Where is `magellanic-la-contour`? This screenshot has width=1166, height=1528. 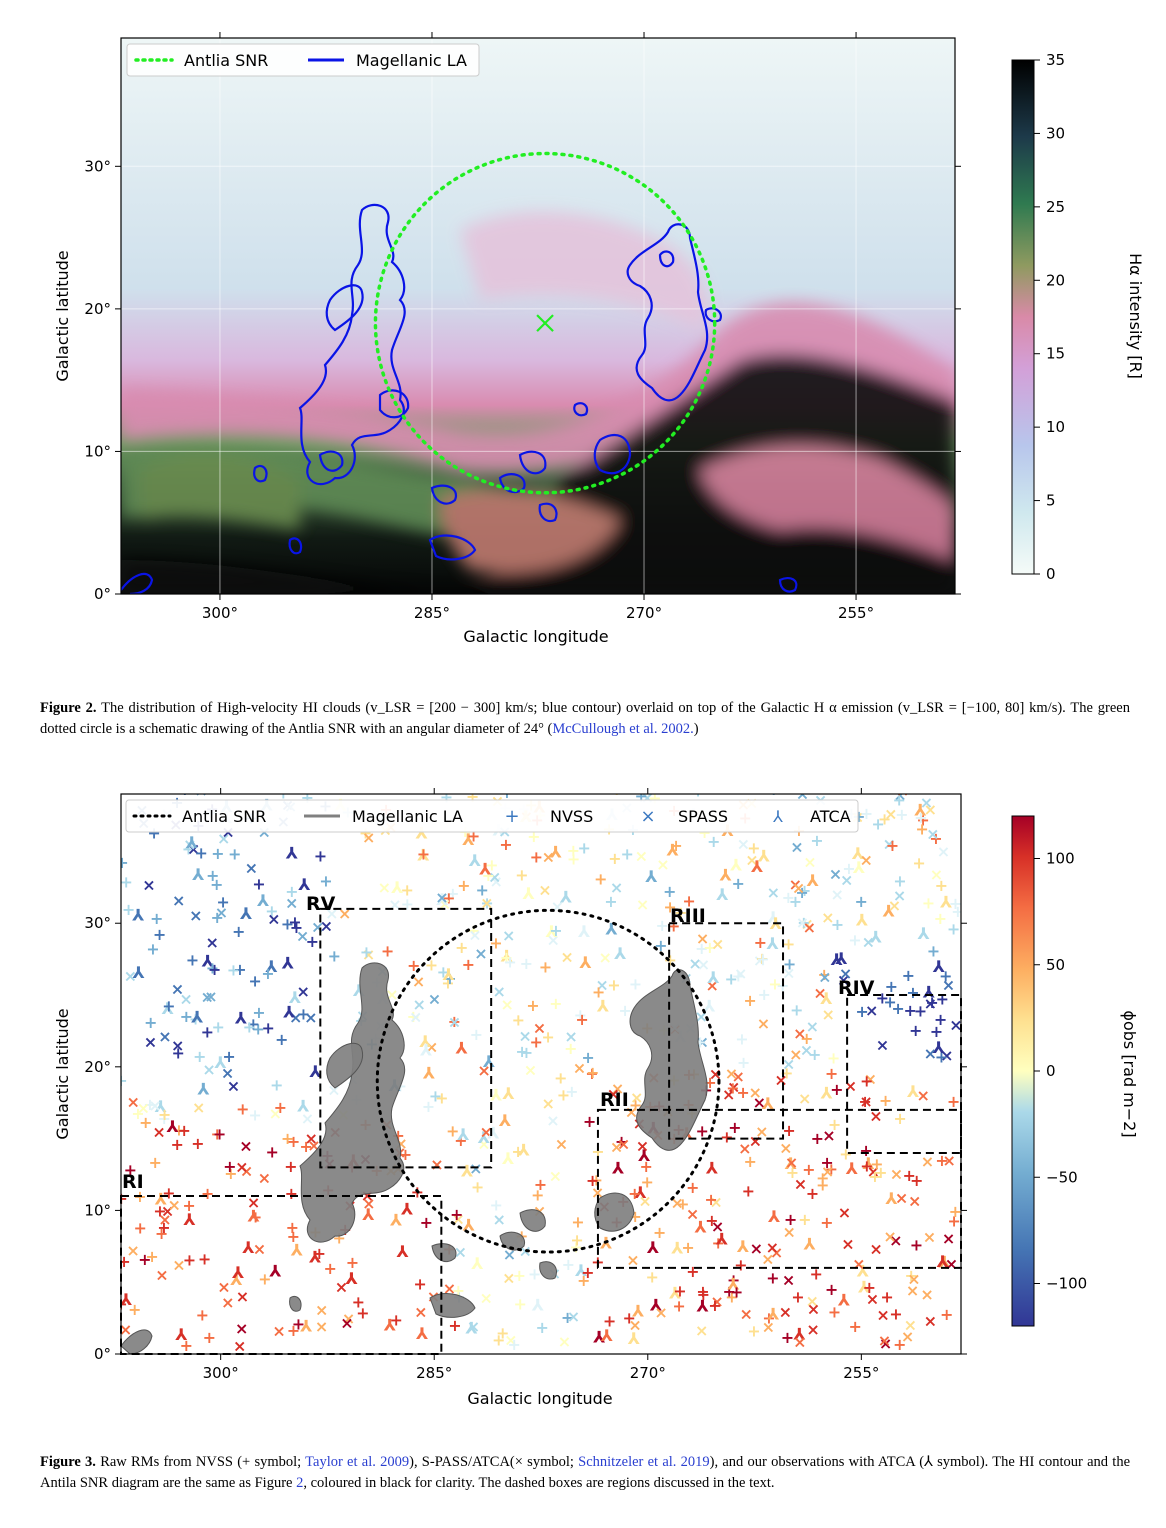 magellanic-la-contour is located at coordinates (459, 398).